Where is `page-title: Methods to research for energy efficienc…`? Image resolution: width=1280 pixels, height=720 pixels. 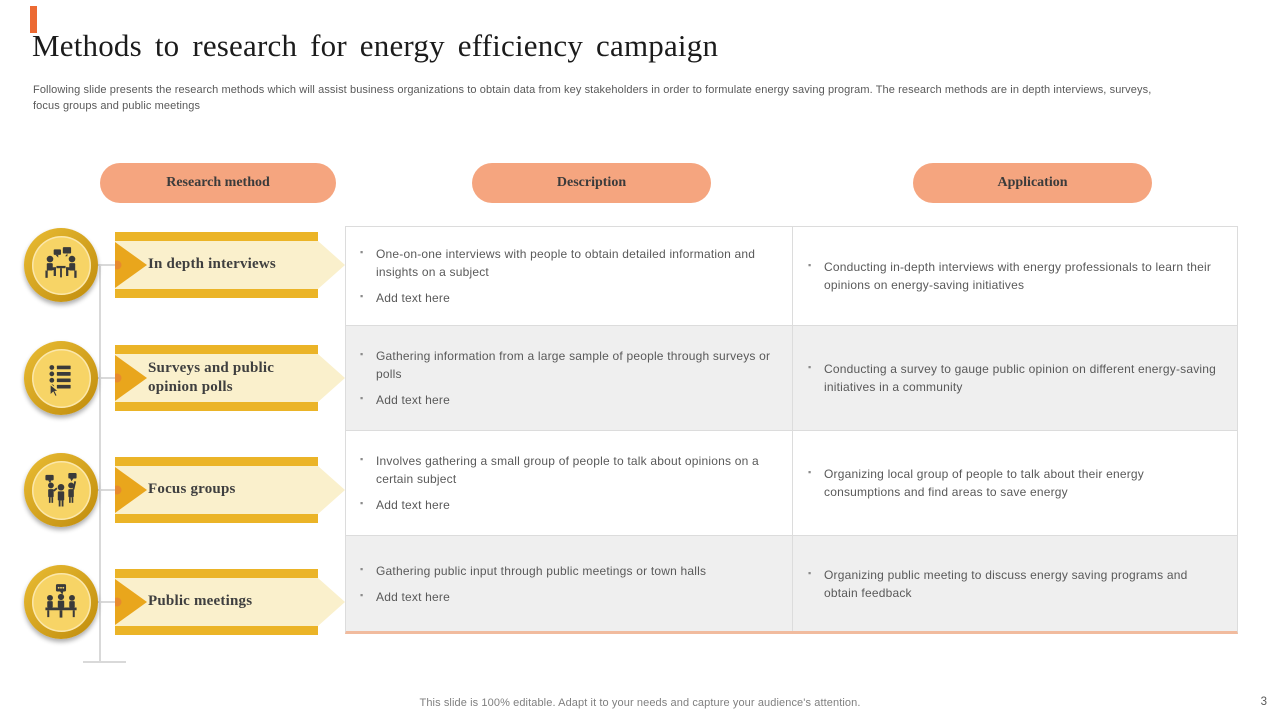
page-title: Methods to research for energy efficienc… is located at coordinates (375, 45).